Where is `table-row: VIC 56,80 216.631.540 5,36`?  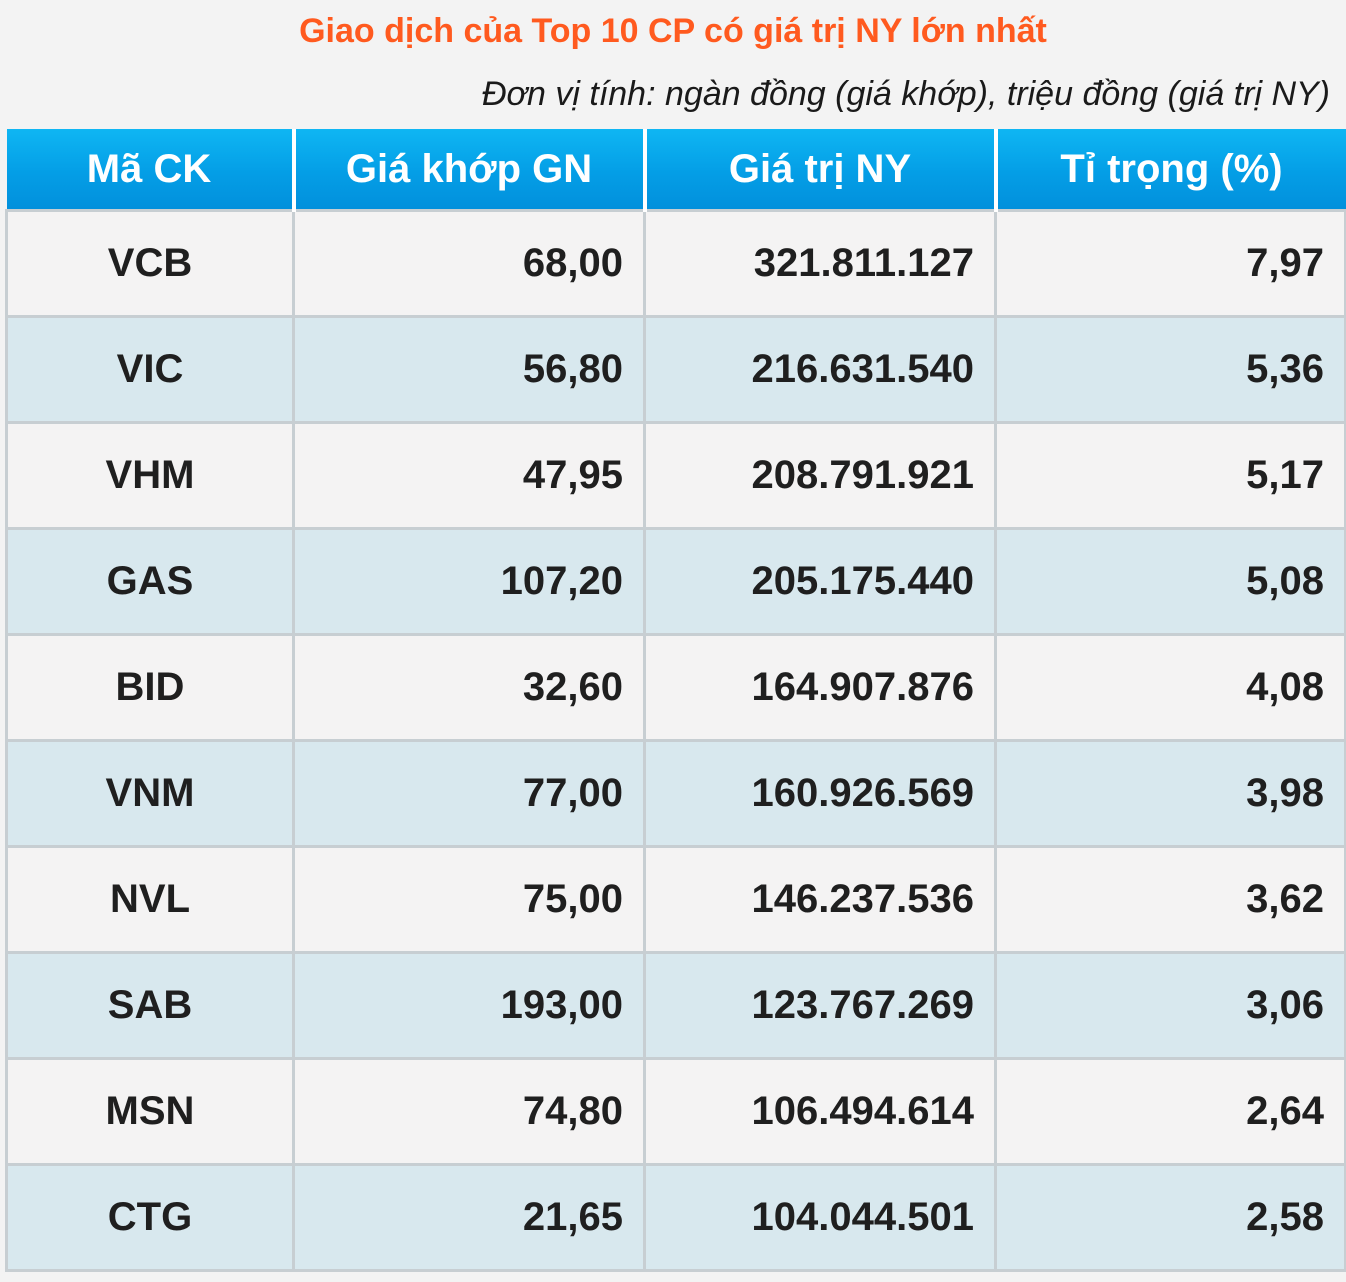
table-row: VIC 56,80 216.631.540 5,36 is located at coordinates (675, 369).